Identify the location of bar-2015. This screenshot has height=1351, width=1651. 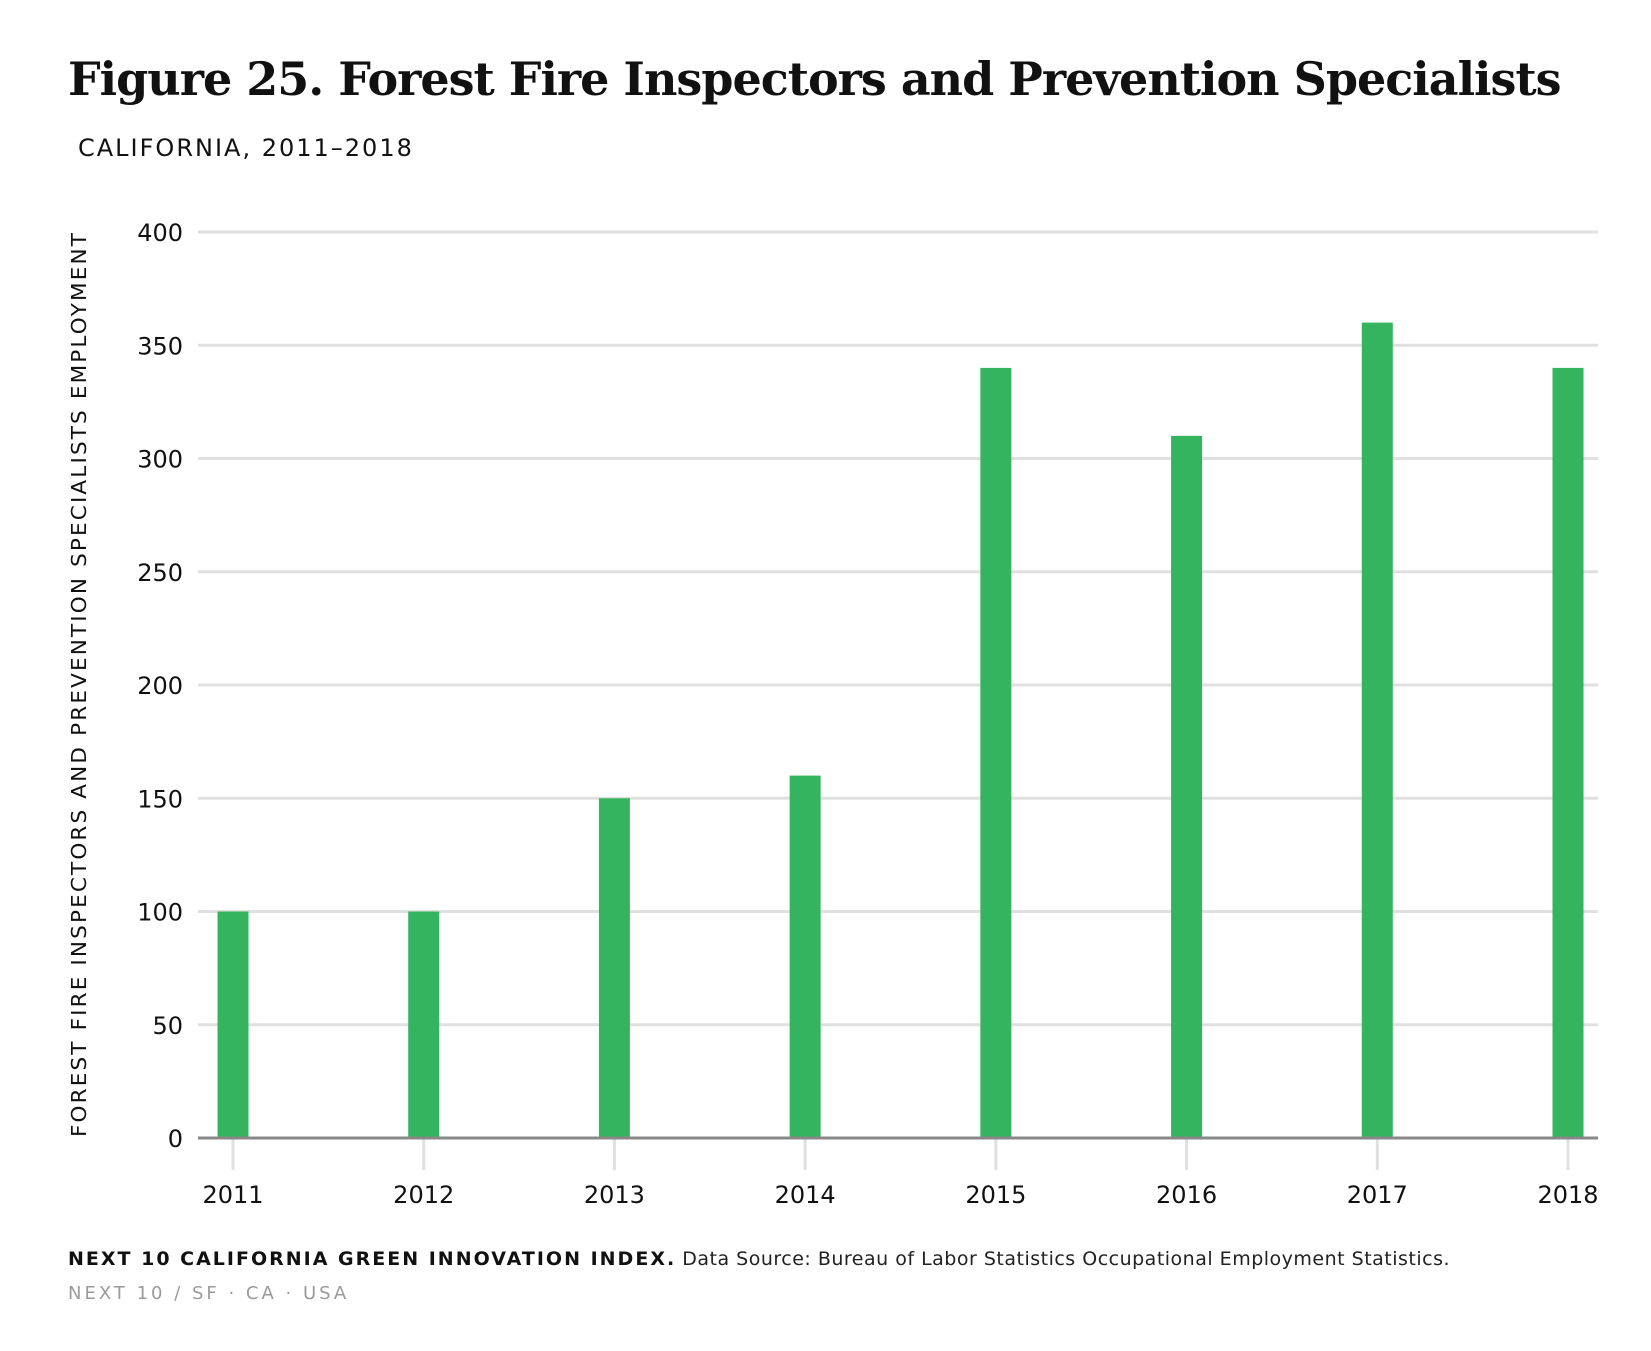
(996, 752).